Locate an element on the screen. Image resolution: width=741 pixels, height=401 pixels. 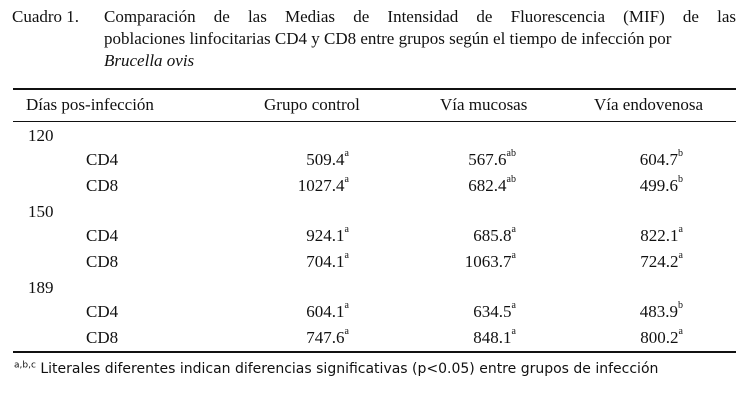
cell-value: 747.6 is located at coordinates (325, 337).